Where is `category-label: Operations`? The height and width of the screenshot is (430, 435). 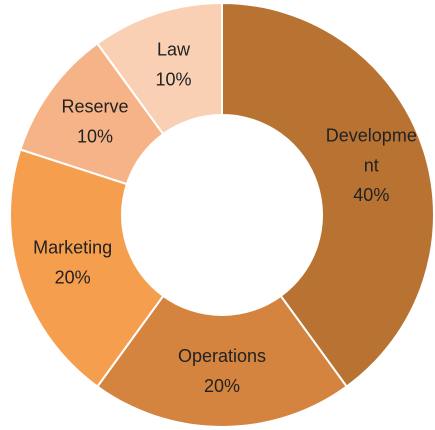 category-label: Operations is located at coordinates (222, 356).